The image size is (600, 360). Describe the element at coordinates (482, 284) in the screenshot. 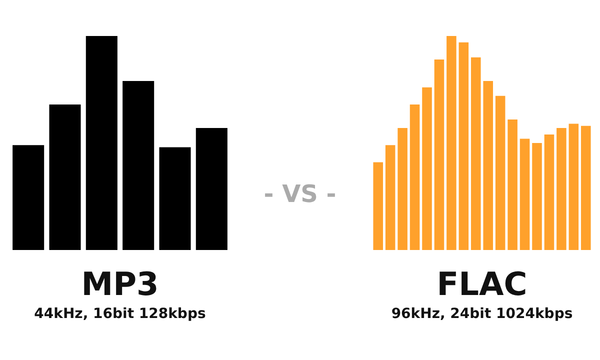

I see `text: FLAC` at that location.